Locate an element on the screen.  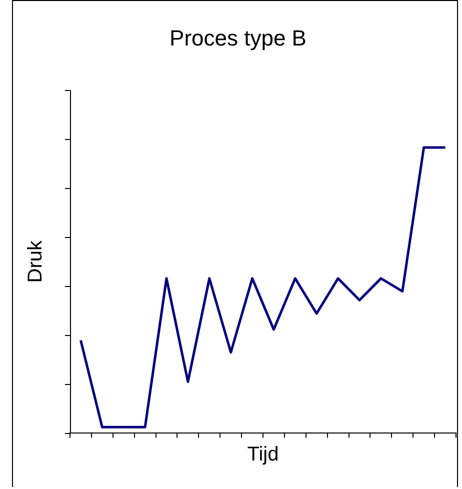
y-axis-title: Druk is located at coordinates (35, 261).